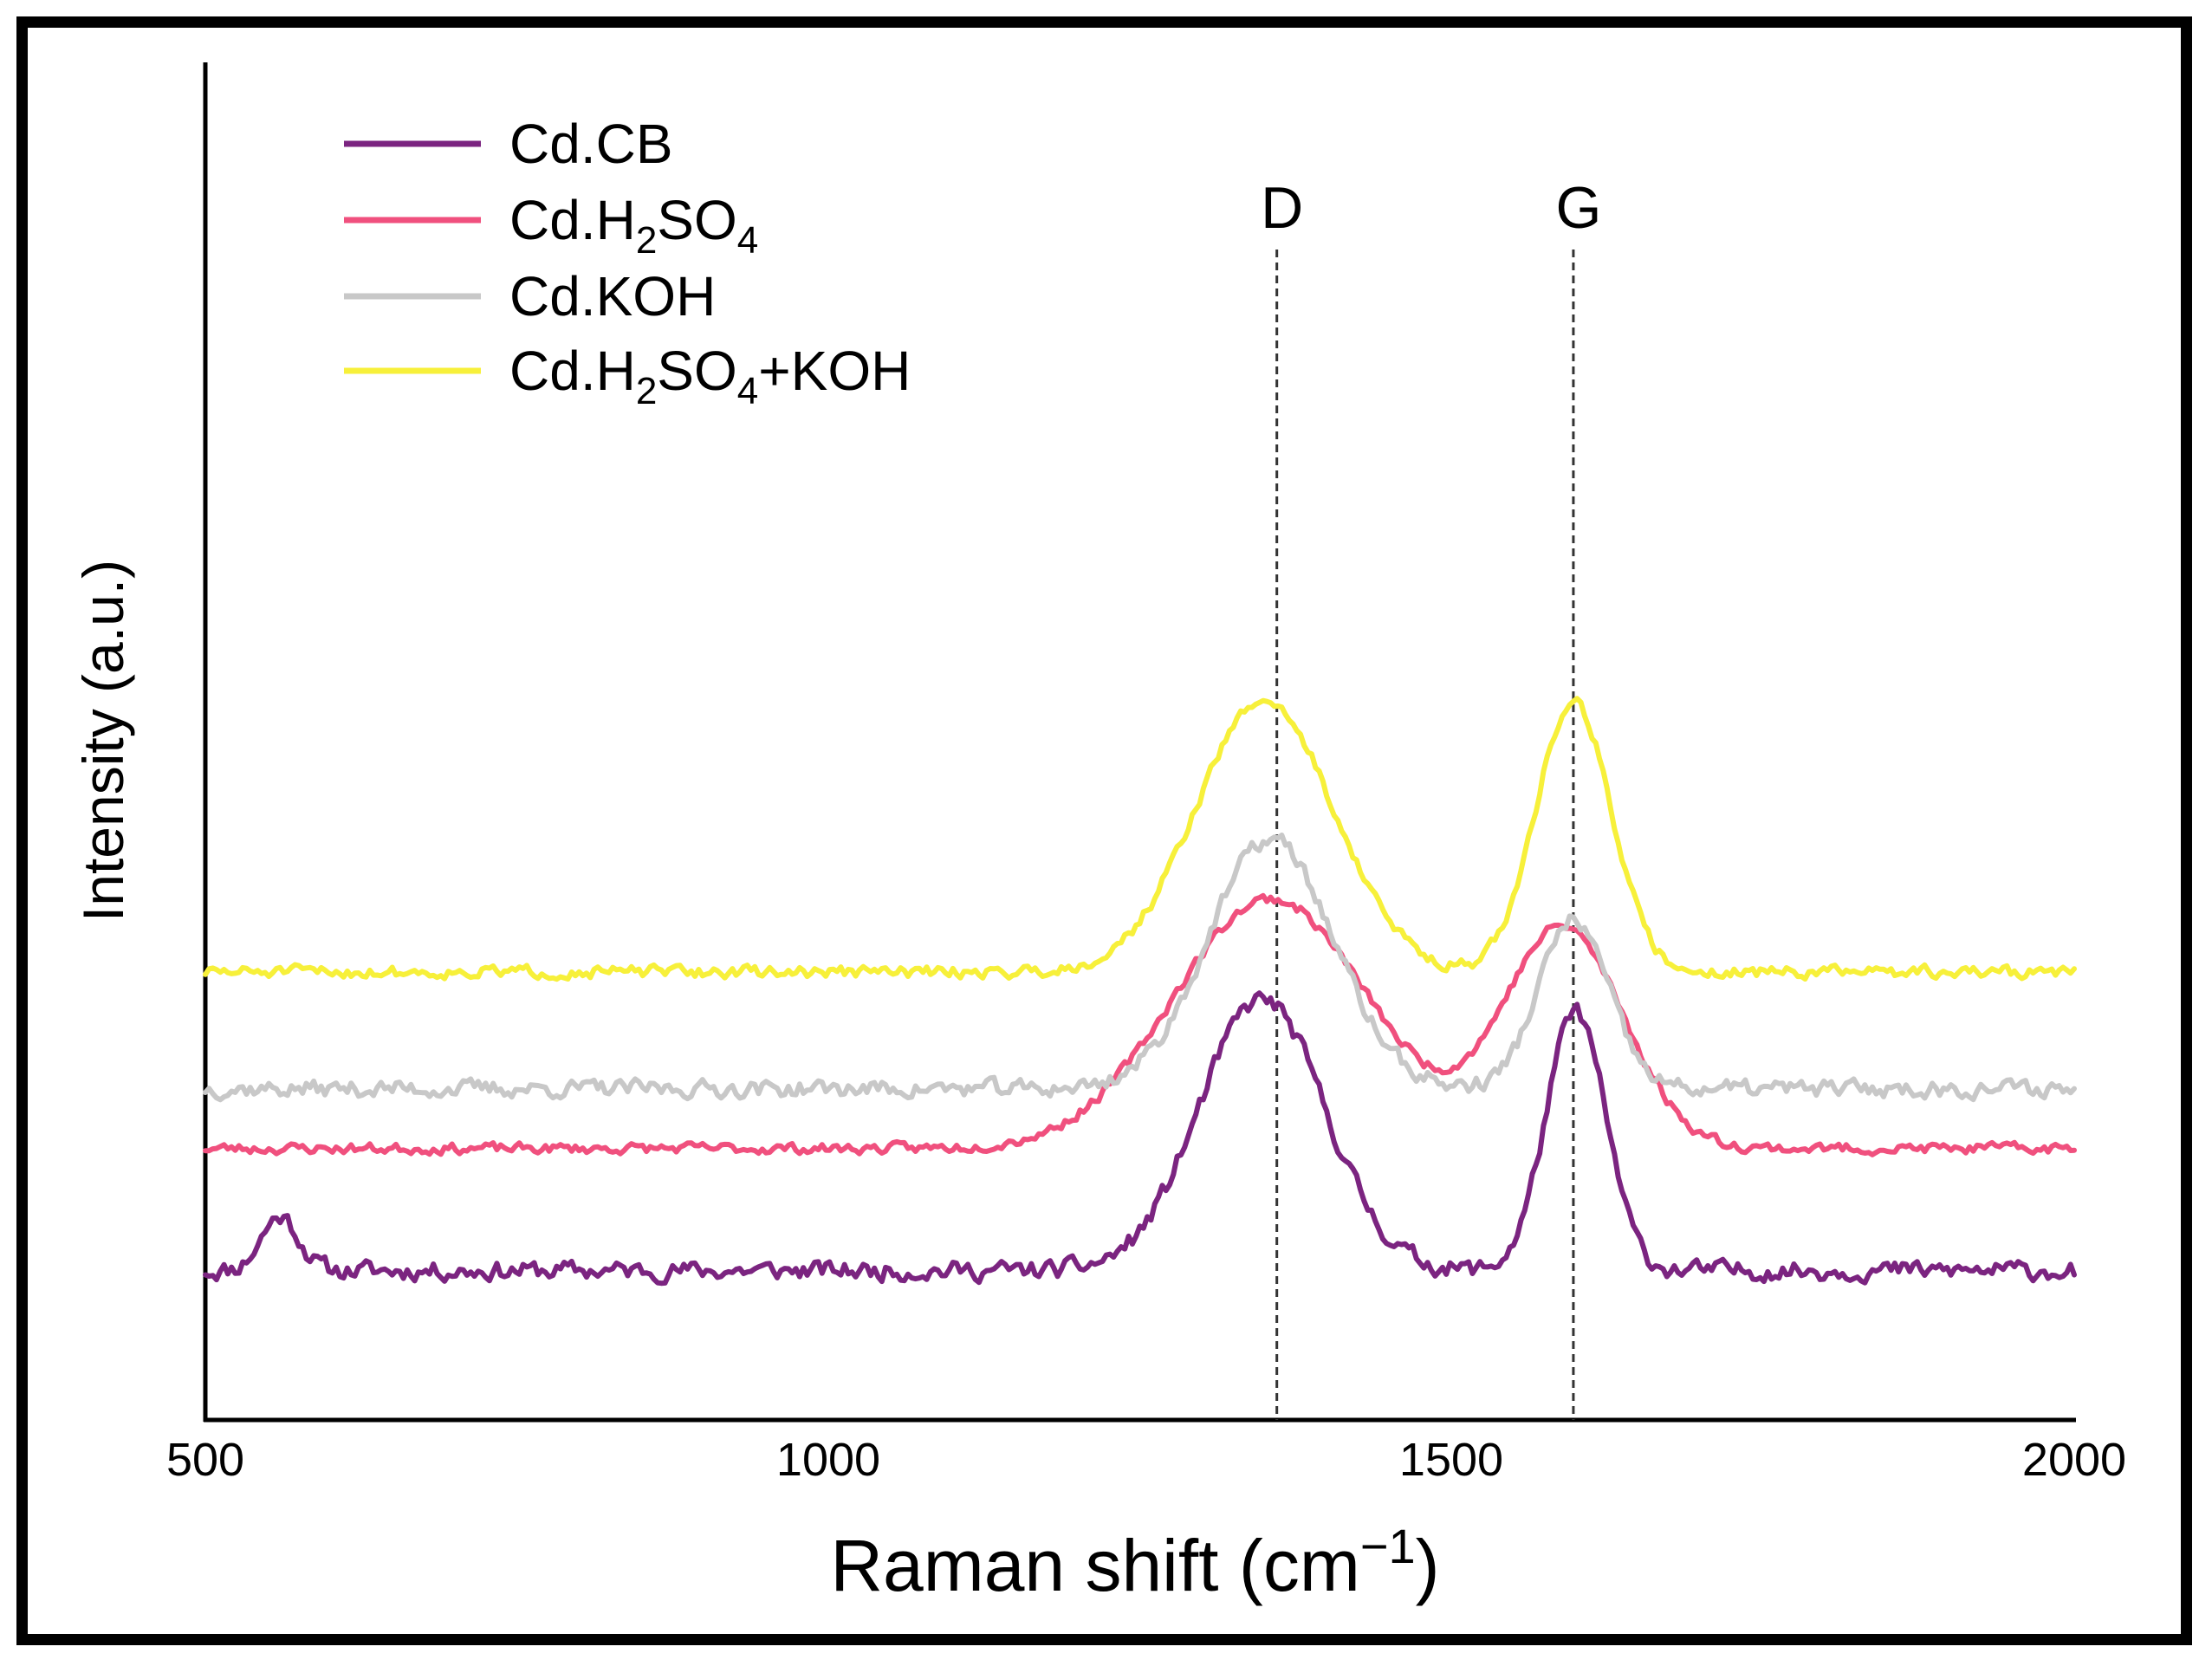  Describe the element at coordinates (591, 144) in the screenshot. I see `legend-label-0: Cd.CB` at that location.